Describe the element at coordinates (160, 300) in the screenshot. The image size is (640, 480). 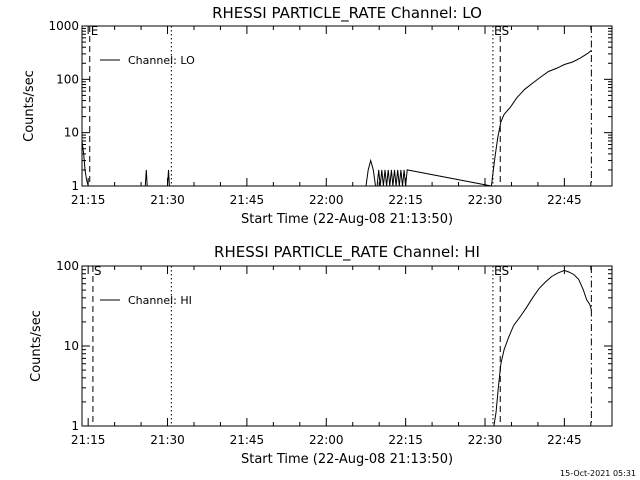
I see `legend-label: Channel: HI` at that location.